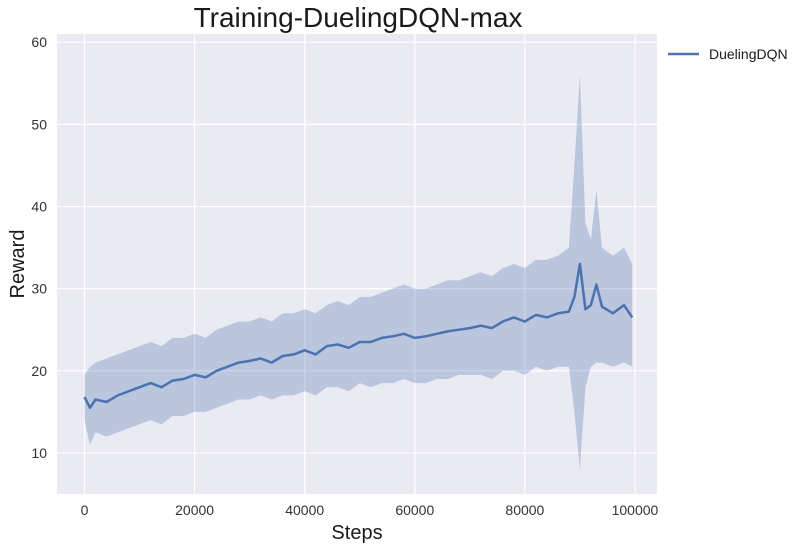 The image size is (800, 550). What do you see at coordinates (358, 17) in the screenshot?
I see `chart-title: Training-DuelingDQN-max` at bounding box center [358, 17].